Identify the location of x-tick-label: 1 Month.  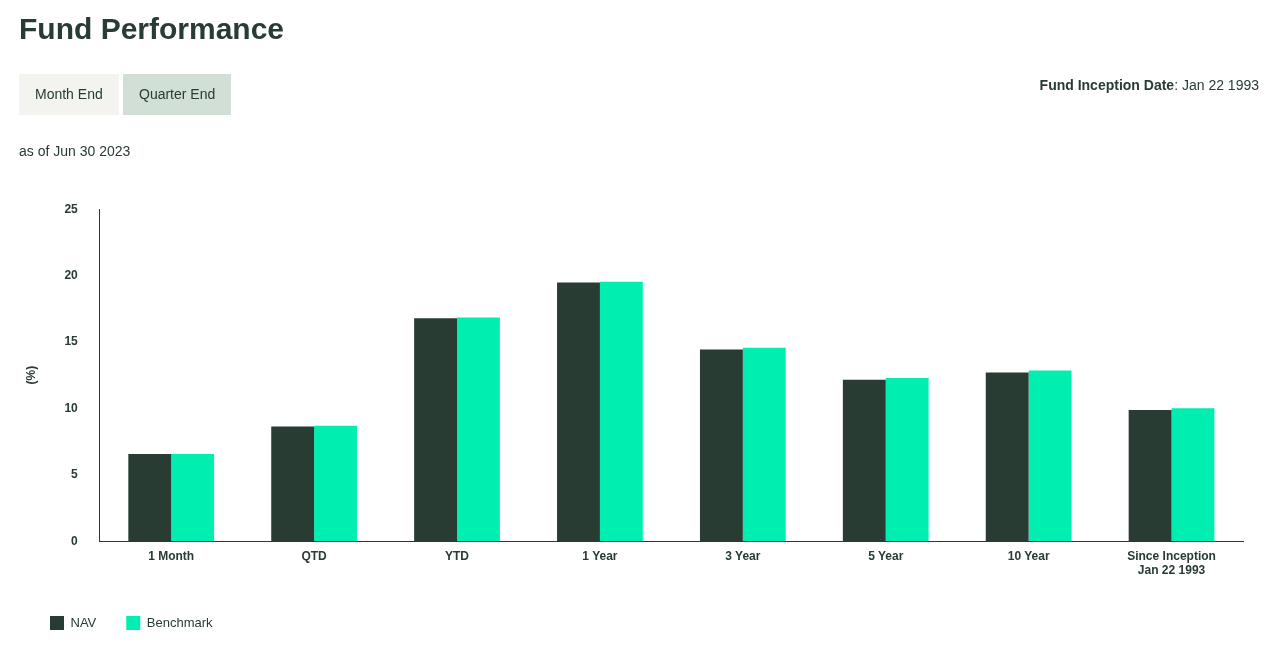
(171, 555).